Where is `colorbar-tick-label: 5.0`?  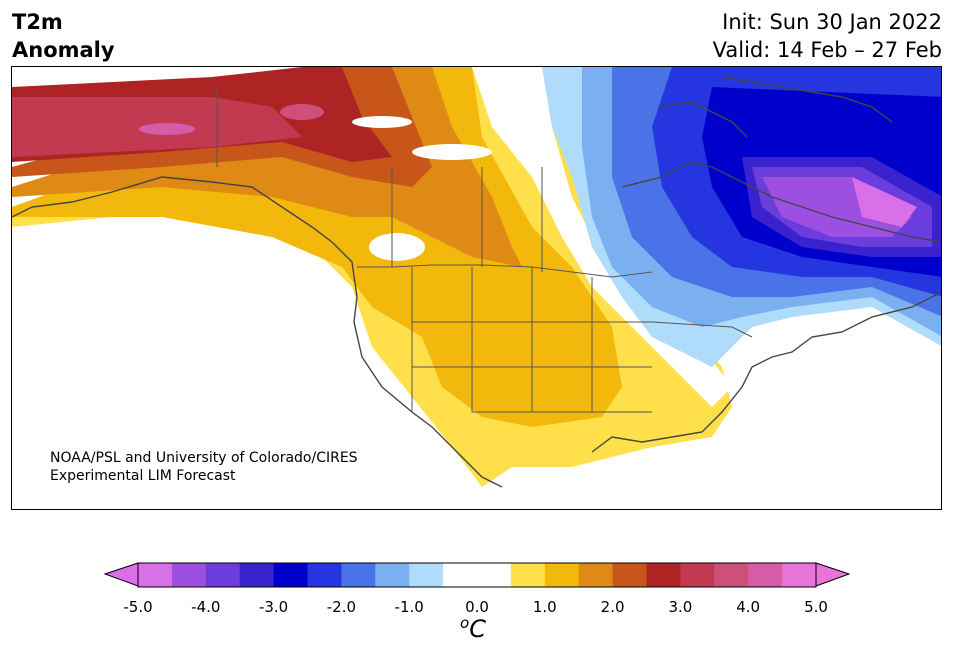
colorbar-tick-label: 5.0 is located at coordinates (816, 607).